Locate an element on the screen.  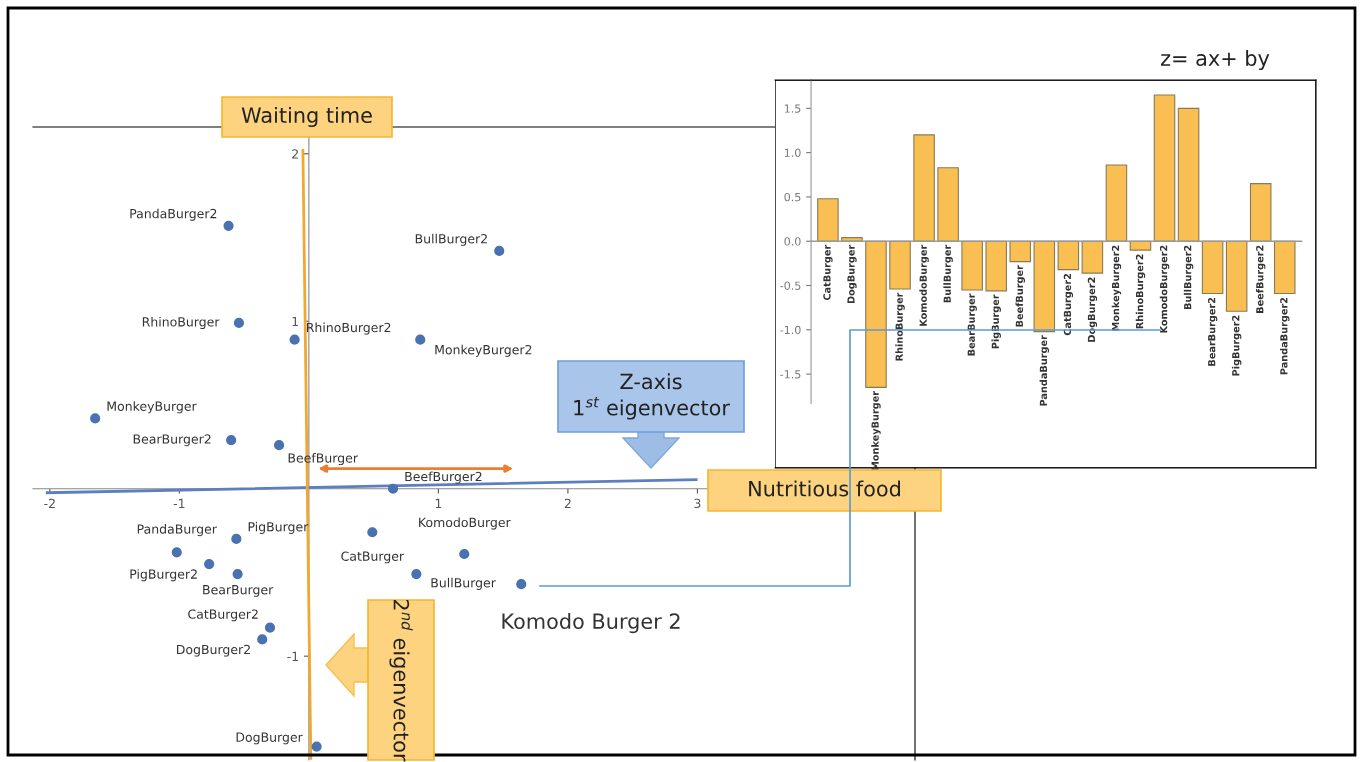
data-label: PigBurger2 is located at coordinates (163, 575).